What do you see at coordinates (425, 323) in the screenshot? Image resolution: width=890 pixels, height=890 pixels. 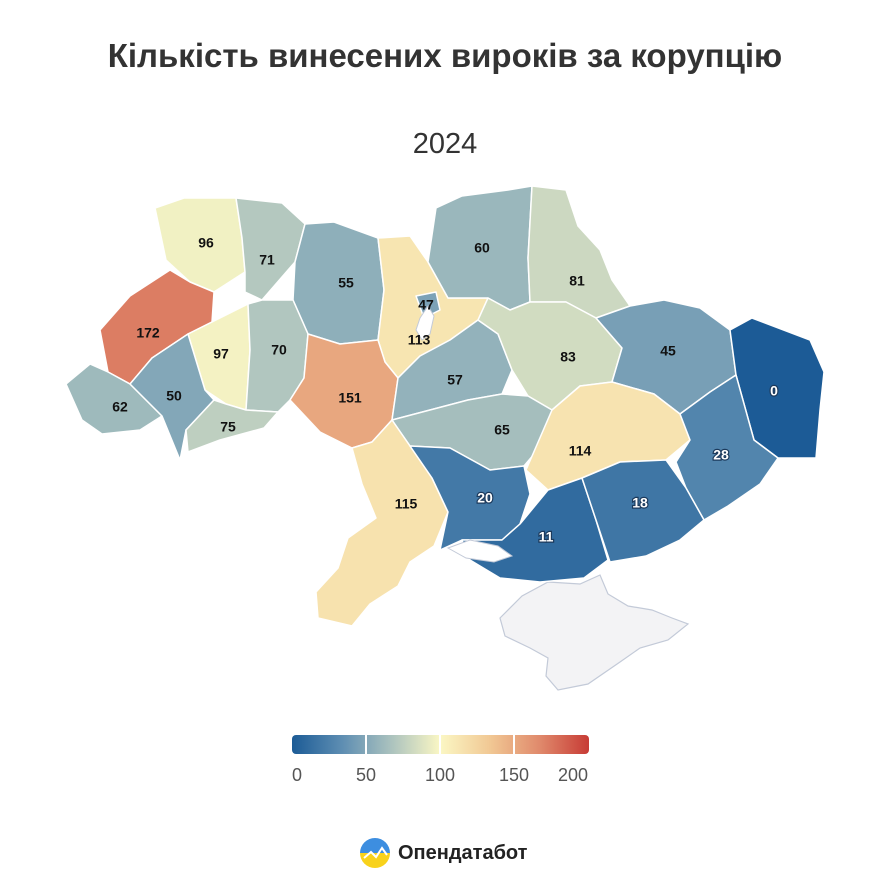 I see `kyiv-reservoir` at bounding box center [425, 323].